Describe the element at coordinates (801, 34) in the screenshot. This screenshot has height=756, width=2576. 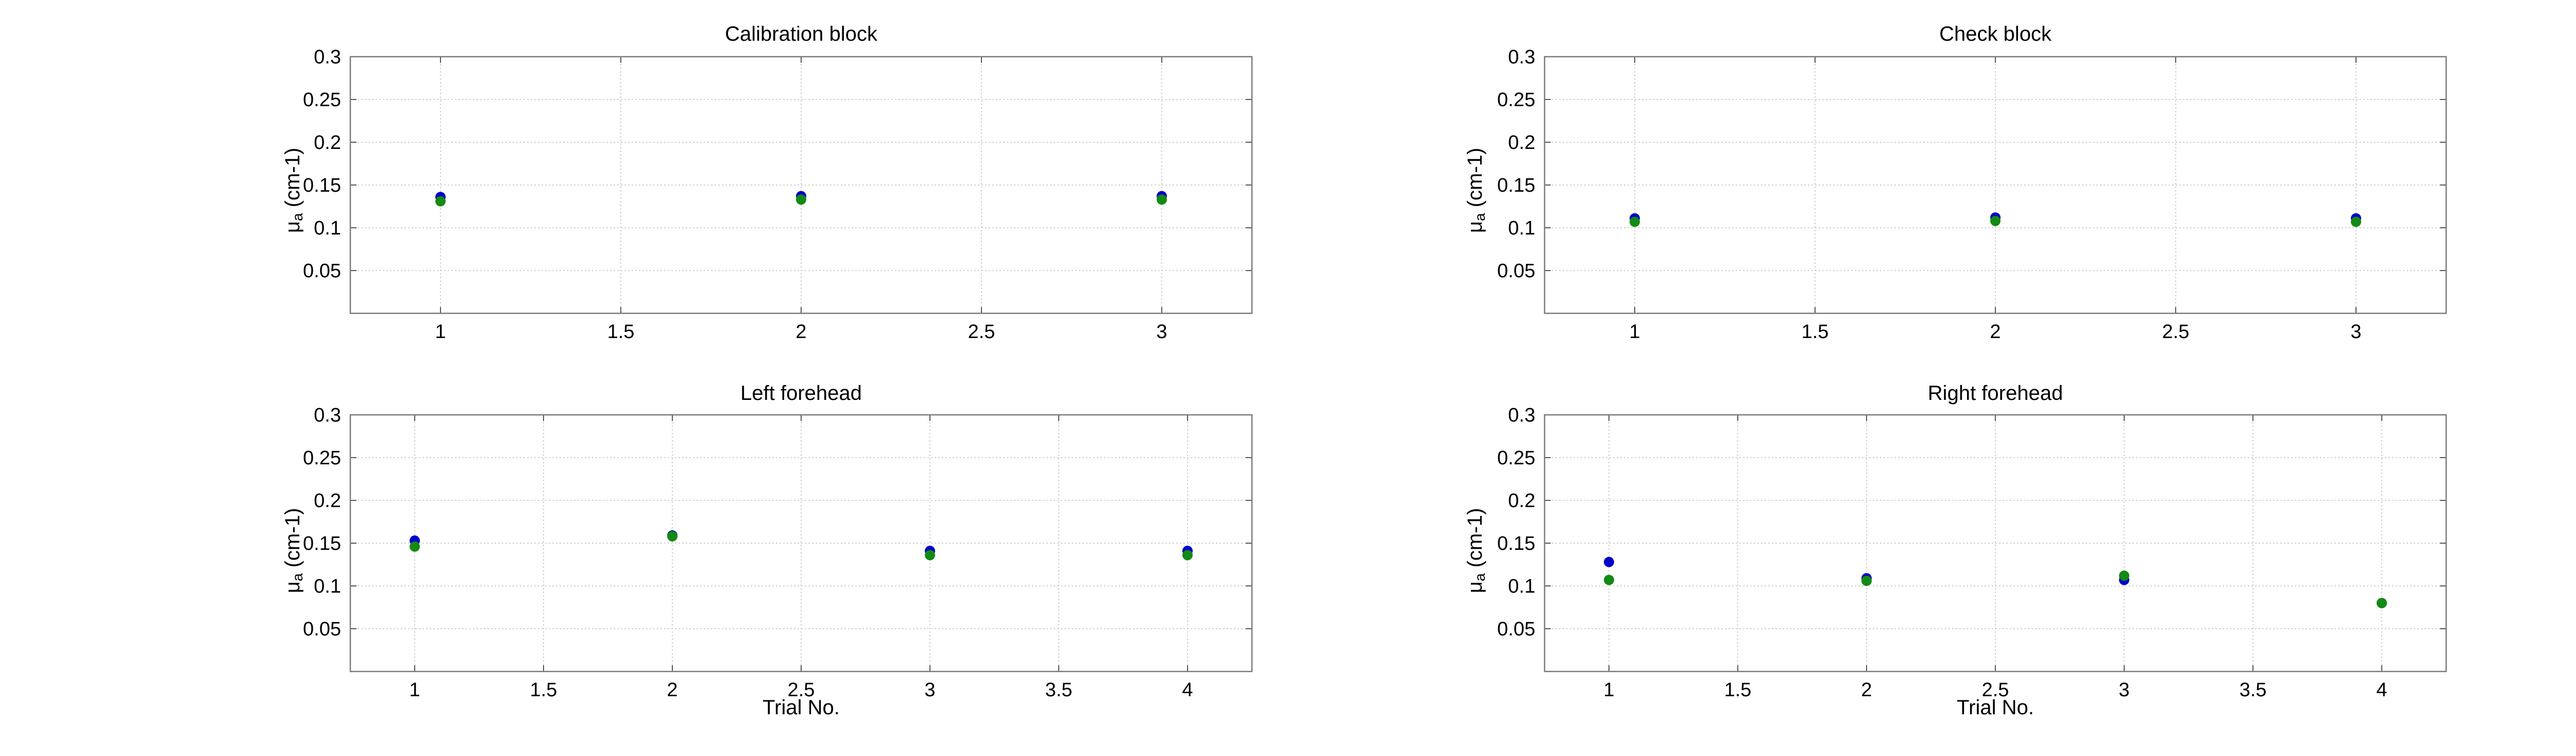
I see `panel-title: Calibration block` at that location.